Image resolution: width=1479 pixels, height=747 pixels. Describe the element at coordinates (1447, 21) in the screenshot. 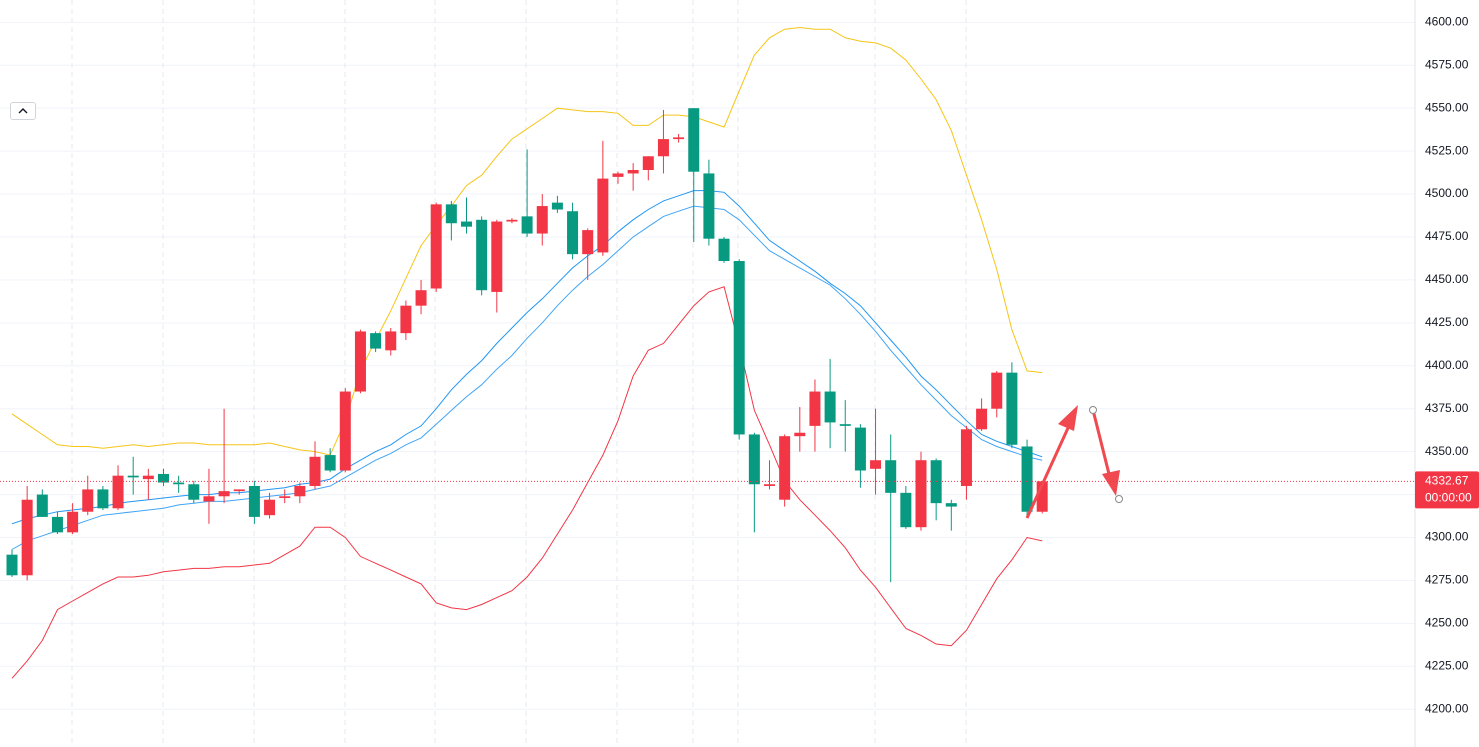

I see `y-tick-label: 4600.00` at that location.